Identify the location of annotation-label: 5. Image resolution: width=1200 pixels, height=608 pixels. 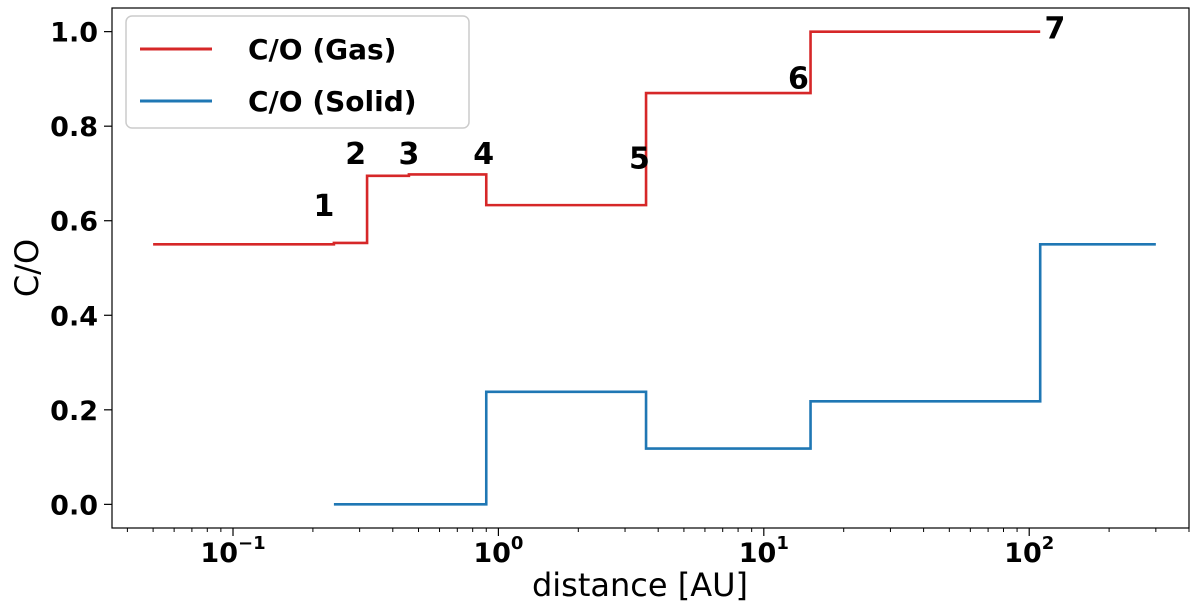
(639, 159).